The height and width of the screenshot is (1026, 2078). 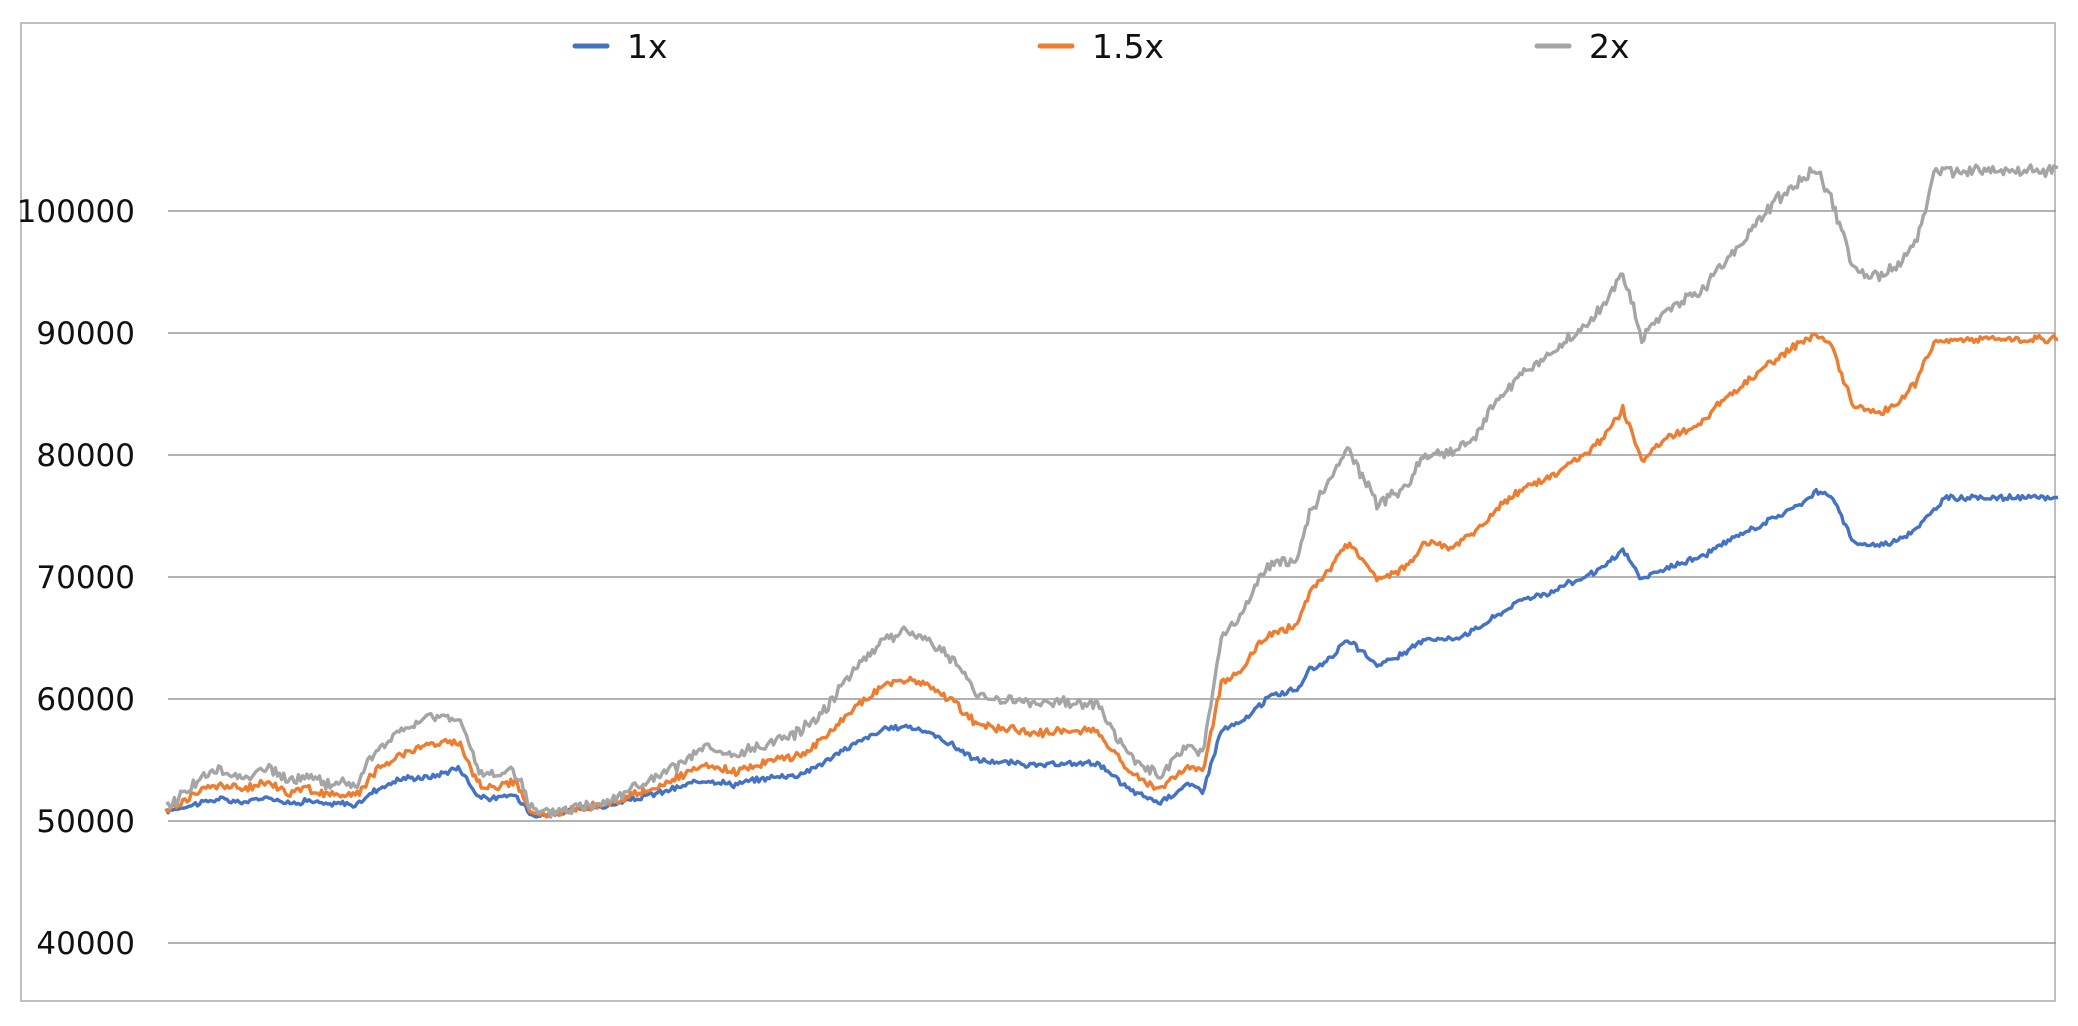 What do you see at coordinates (620, 46) in the screenshot?
I see `legend-item-1x: 1x` at bounding box center [620, 46].